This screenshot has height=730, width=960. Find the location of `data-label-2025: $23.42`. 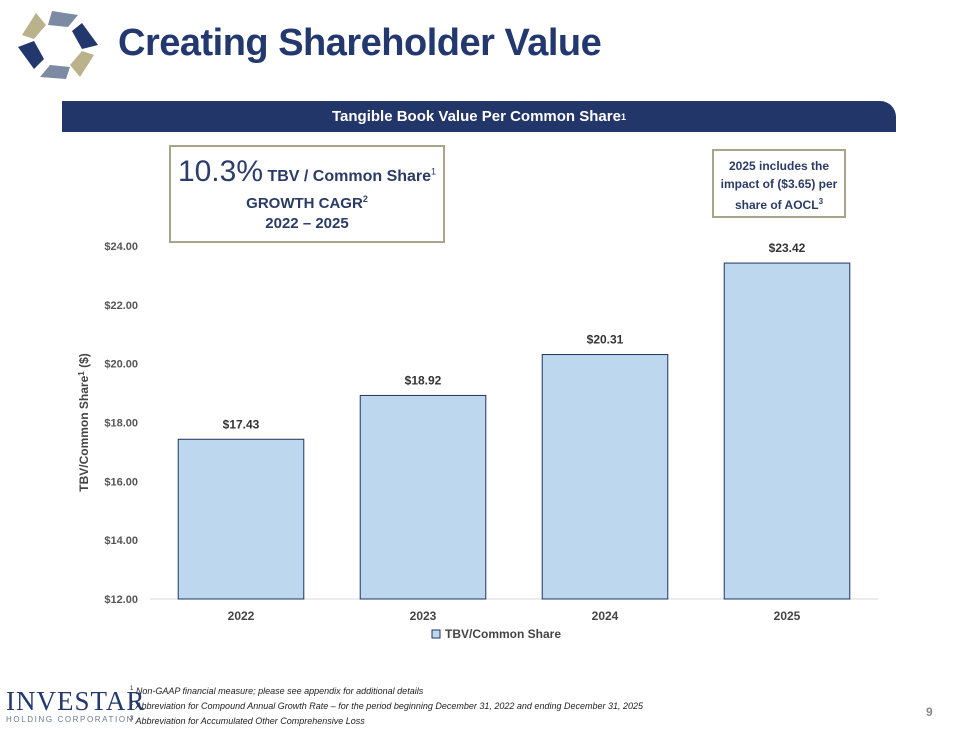

data-label-2025: $23.42 is located at coordinates (787, 248).